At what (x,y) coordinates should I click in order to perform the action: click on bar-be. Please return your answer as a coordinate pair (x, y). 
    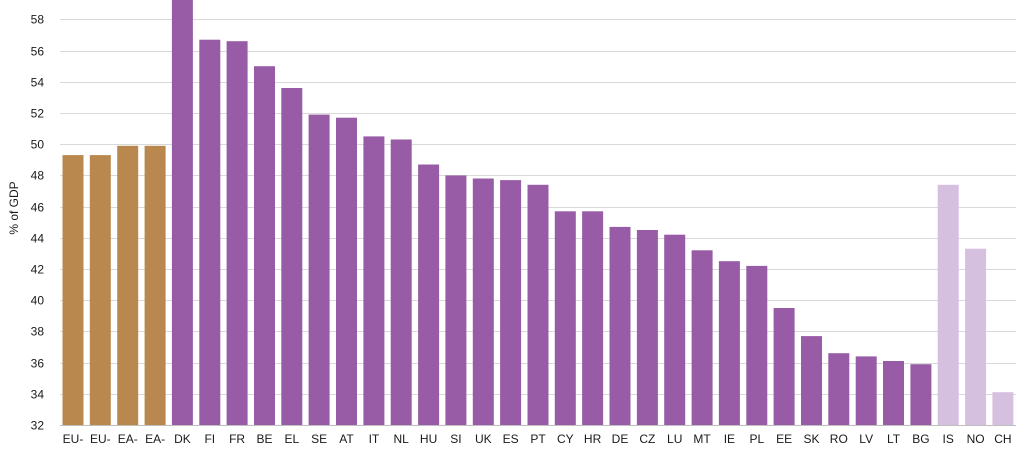
    Looking at the image, I should click on (264, 245).